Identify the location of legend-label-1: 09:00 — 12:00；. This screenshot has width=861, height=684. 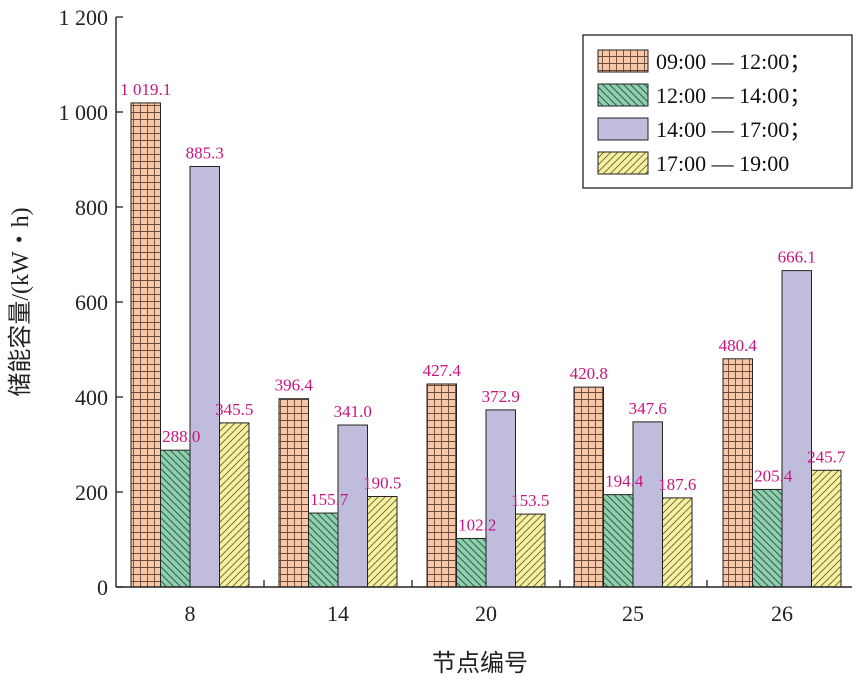
(733, 61).